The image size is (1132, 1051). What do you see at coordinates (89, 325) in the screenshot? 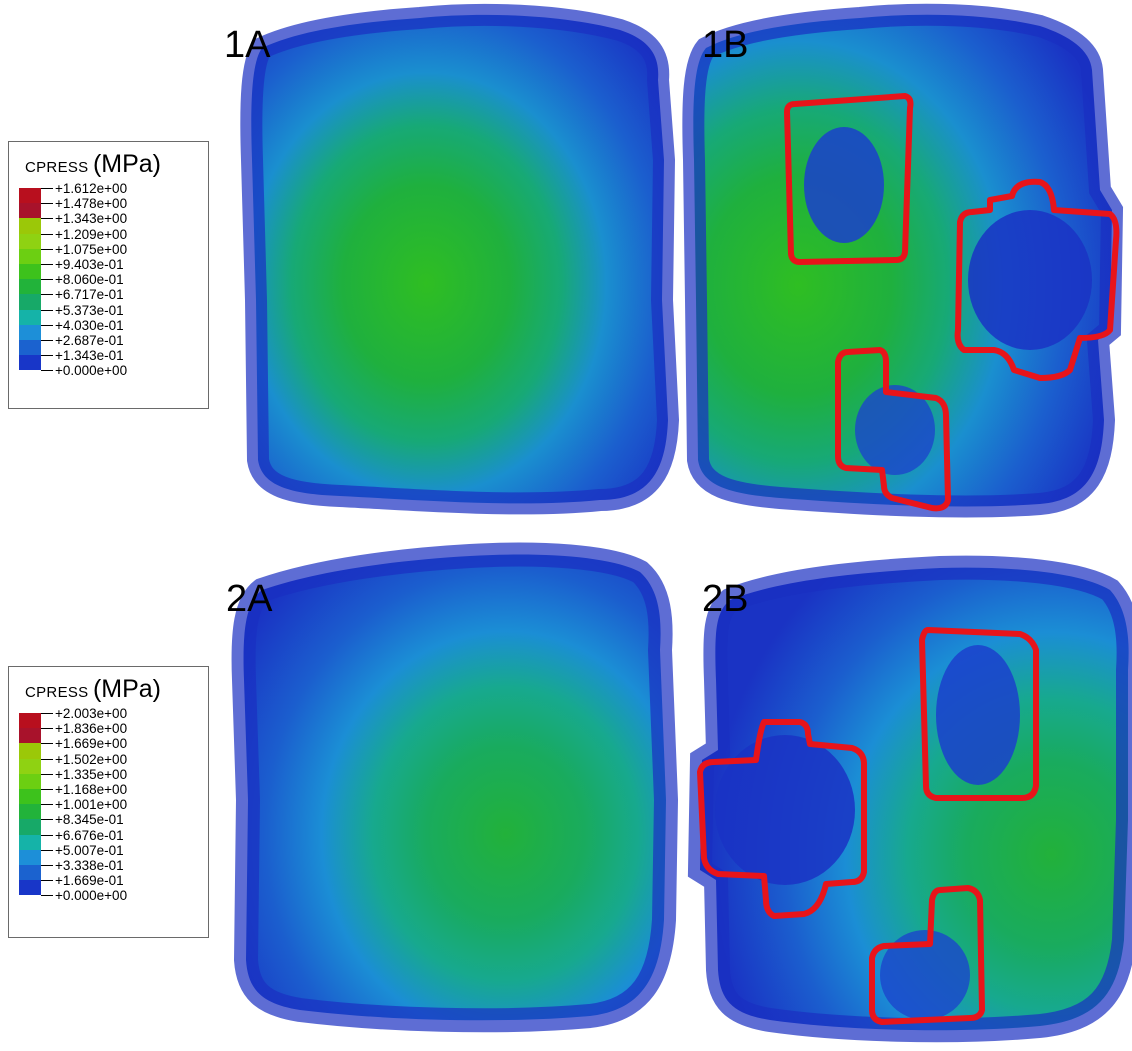
I see `legend-1-value: +4.030e-01` at bounding box center [89, 325].